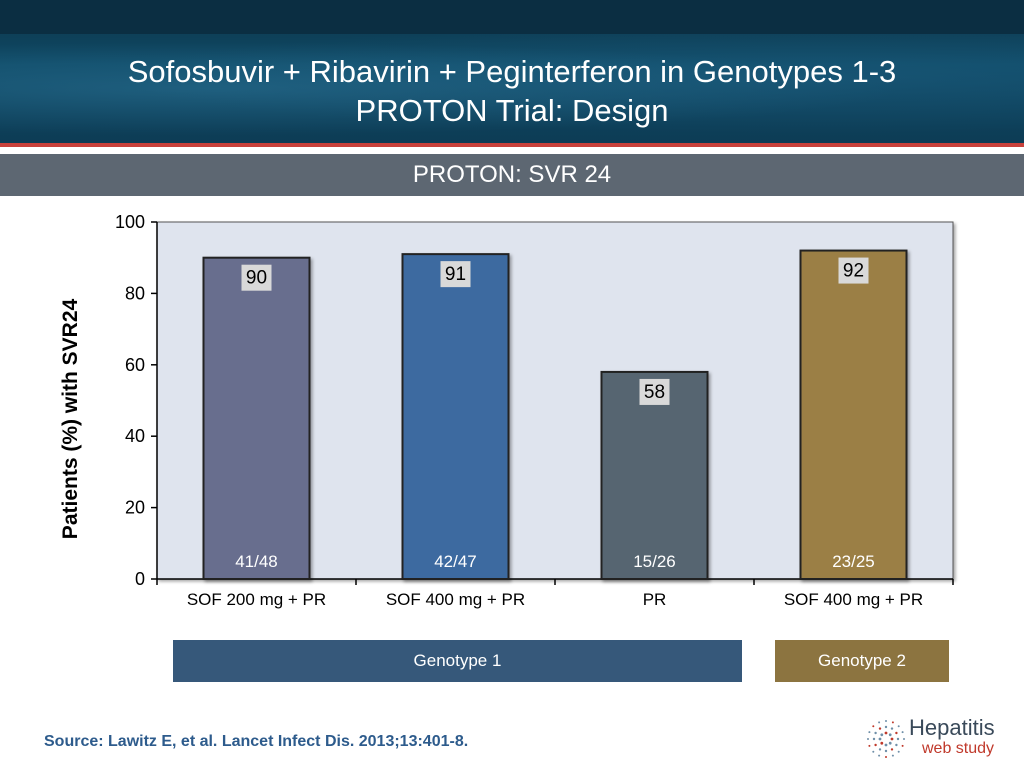 The height and width of the screenshot is (768, 1024). Describe the element at coordinates (952, 727) in the screenshot. I see `logo-text-line-1: Hepatitis` at that location.